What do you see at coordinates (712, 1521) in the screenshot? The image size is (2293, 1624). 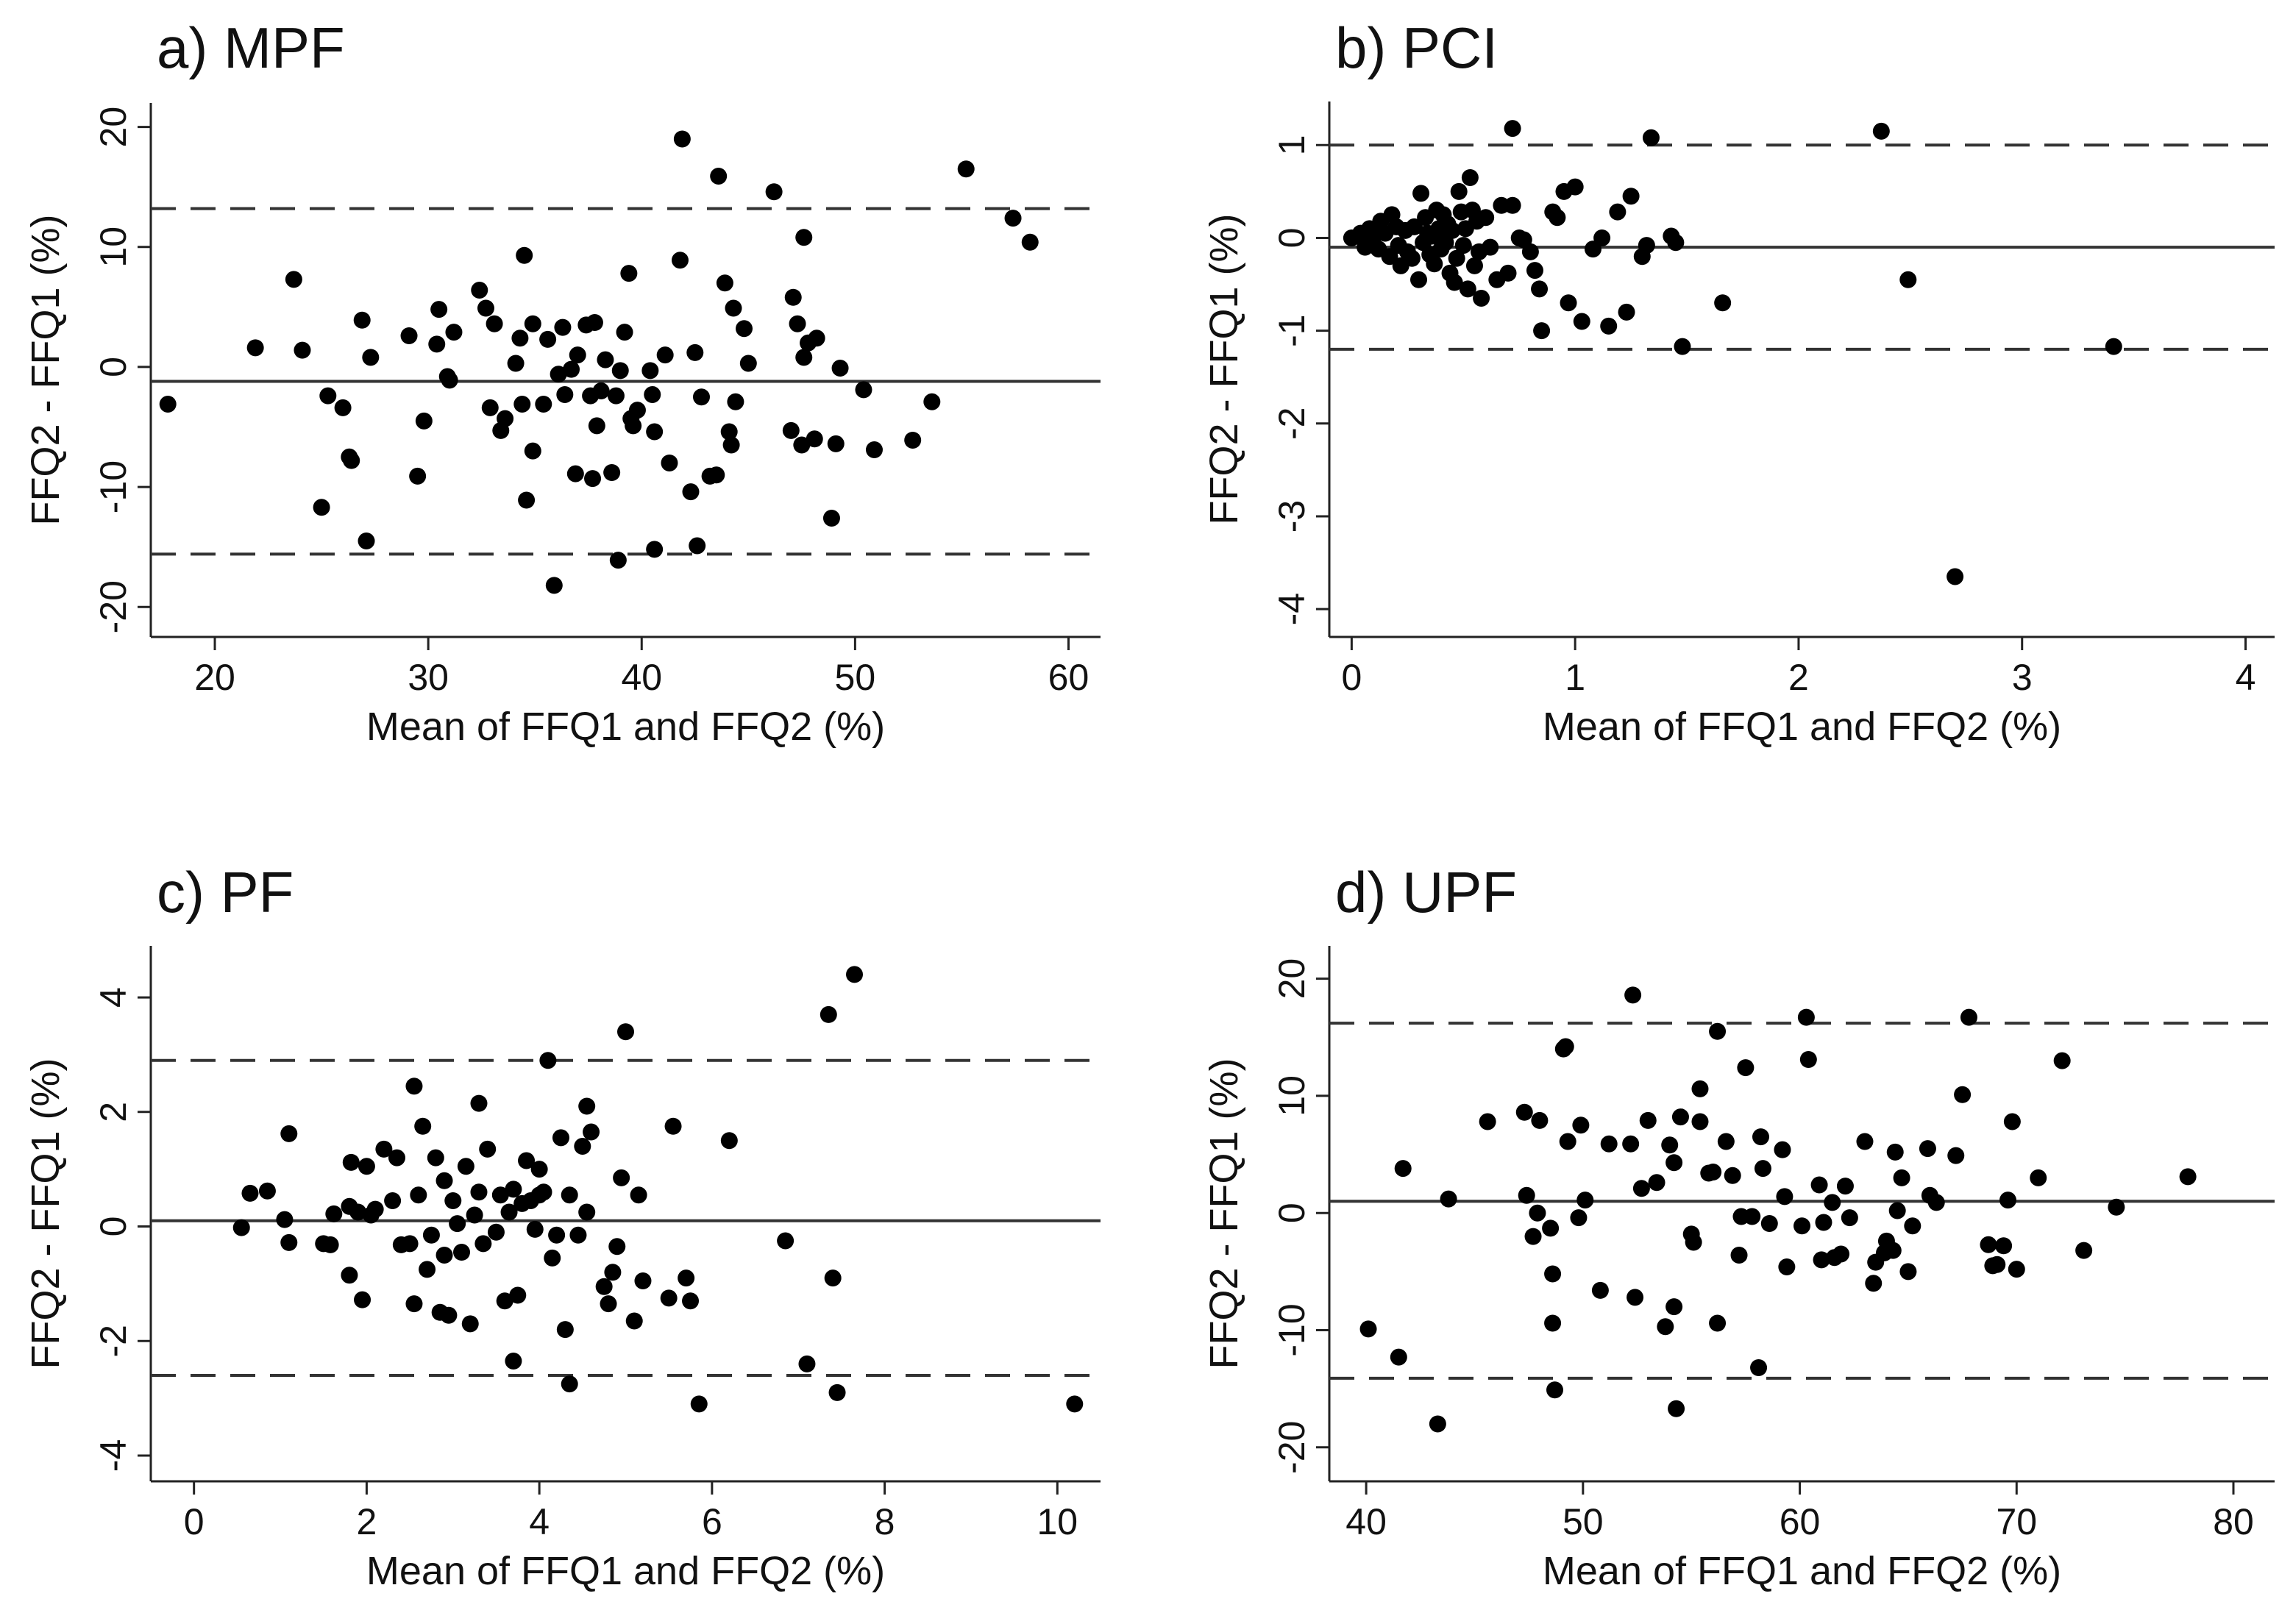 I see `x-tick-label: 6` at bounding box center [712, 1521].